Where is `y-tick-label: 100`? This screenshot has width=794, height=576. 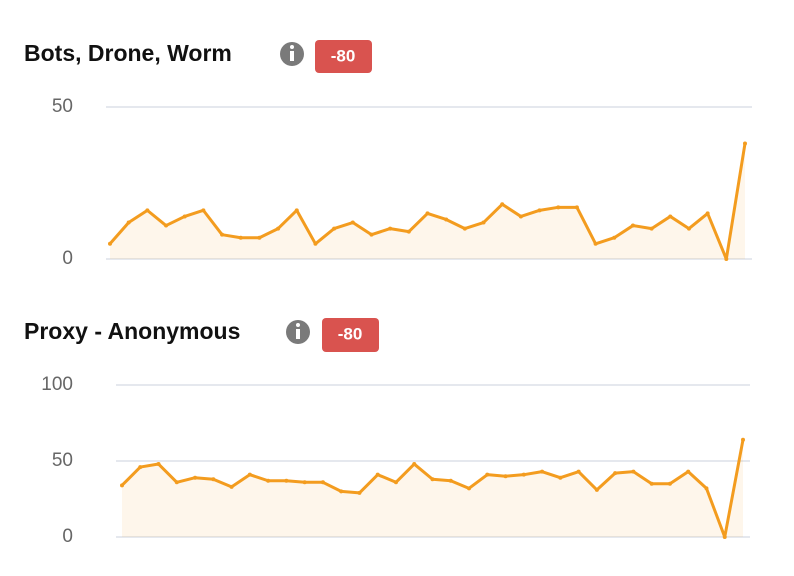 y-tick-label: 100 is located at coordinates (57, 384).